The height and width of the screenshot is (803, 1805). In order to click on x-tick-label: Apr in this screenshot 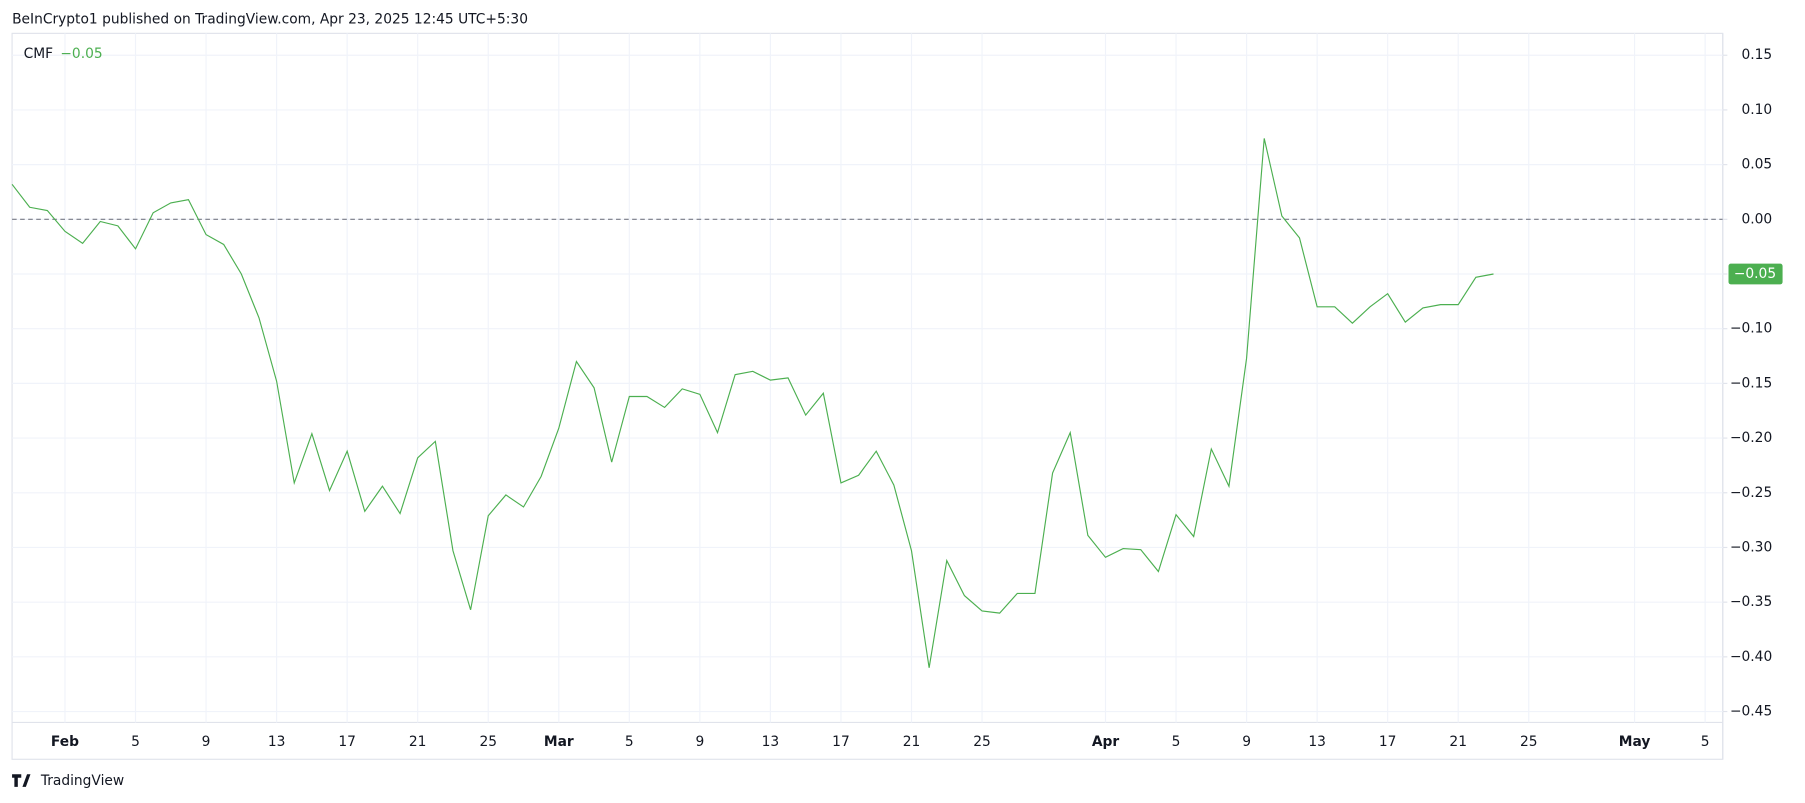, I will do `click(1106, 742)`.